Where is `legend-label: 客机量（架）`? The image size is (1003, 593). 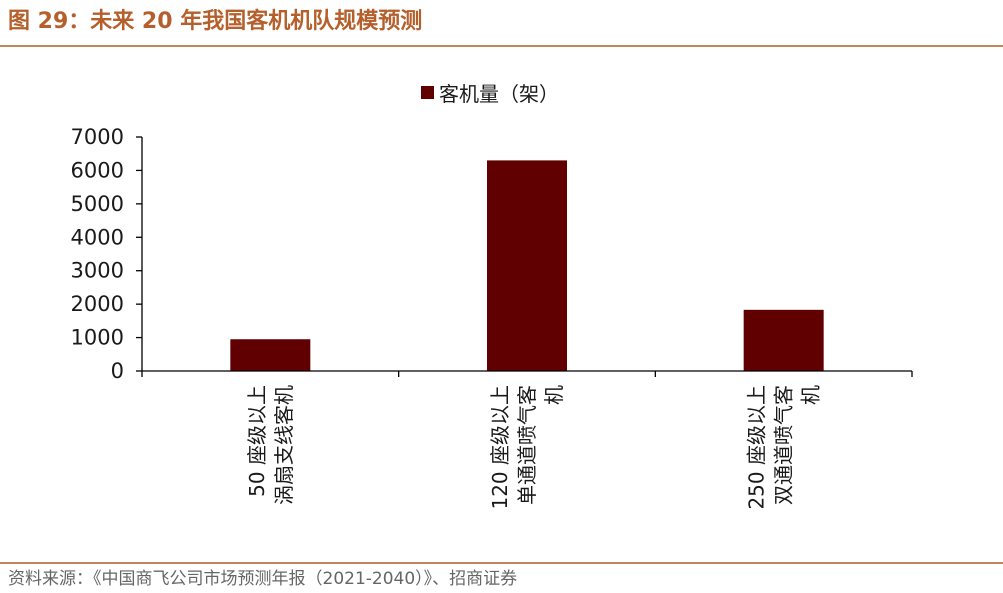
legend-label: 客机量（架） is located at coordinates (499, 93).